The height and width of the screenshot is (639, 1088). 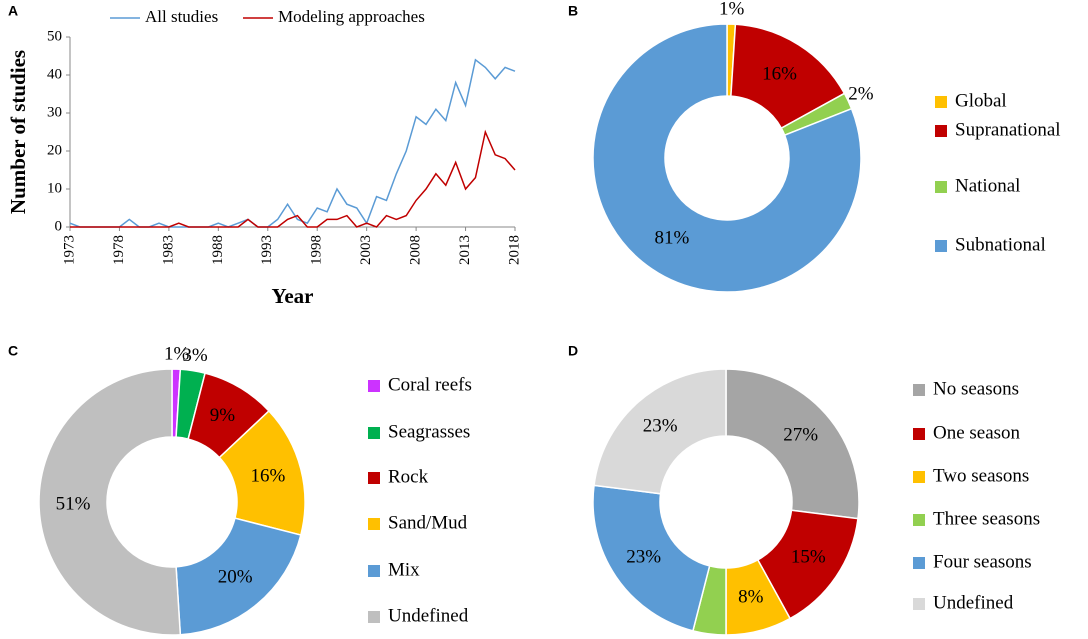 What do you see at coordinates (54, 188) in the screenshot?
I see `y-tick-label: 10` at bounding box center [54, 188].